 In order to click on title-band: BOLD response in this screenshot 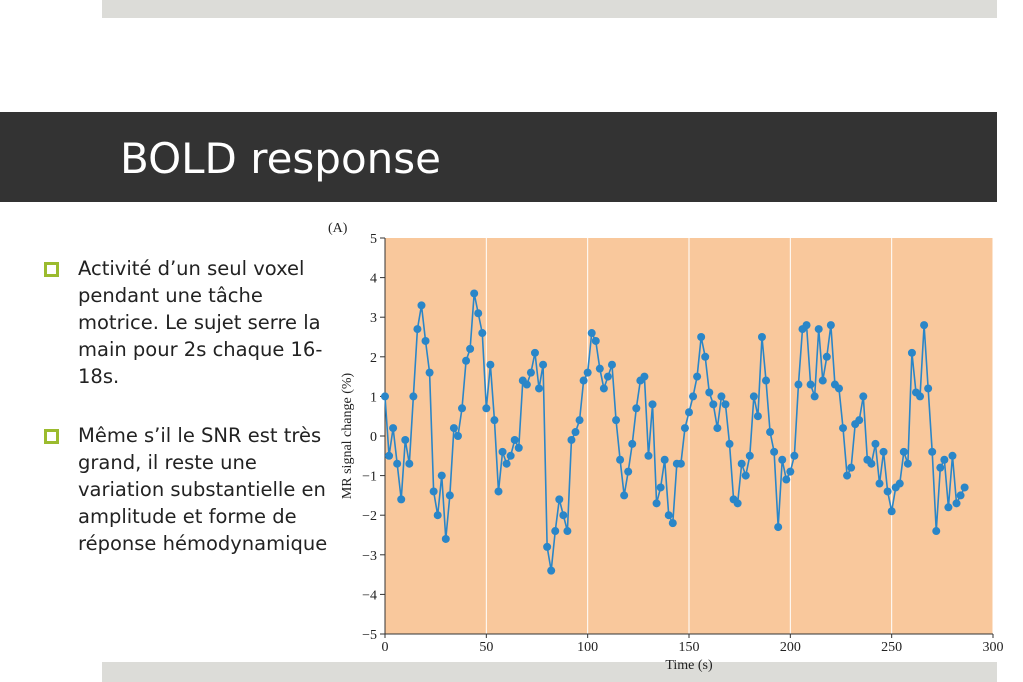, I will do `click(498, 157)`.